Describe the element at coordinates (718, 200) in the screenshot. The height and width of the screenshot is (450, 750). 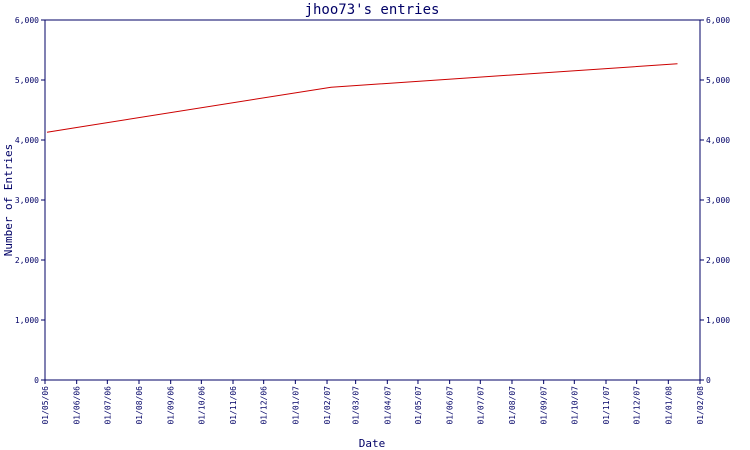
I see `y-tick-label-right: 3,000` at that location.